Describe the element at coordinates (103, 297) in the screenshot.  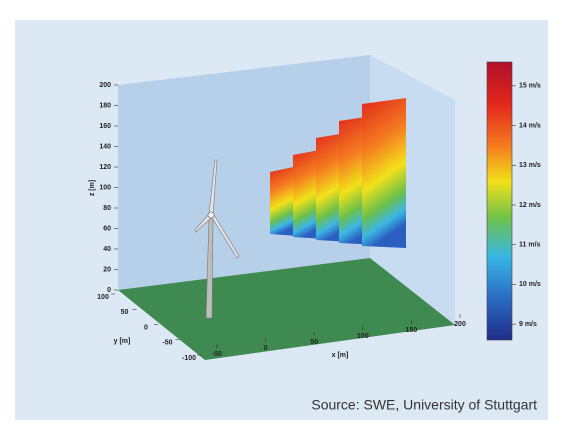
I see `y-tick-label: 100` at that location.